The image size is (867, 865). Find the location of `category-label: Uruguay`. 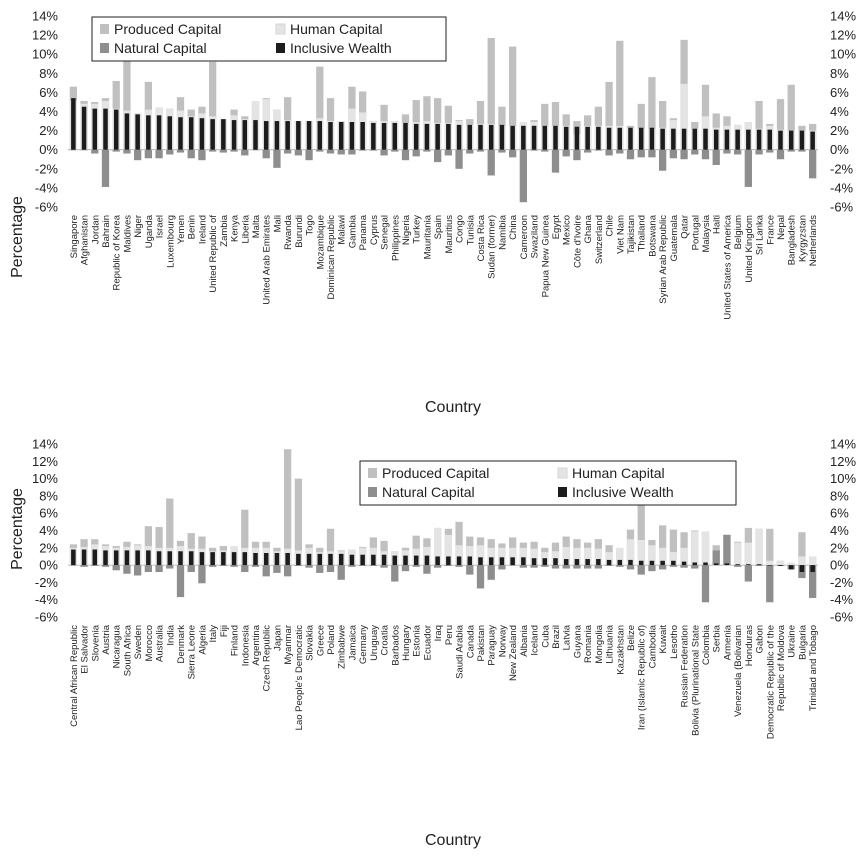

category-label: Uruguay is located at coordinates (374, 643).